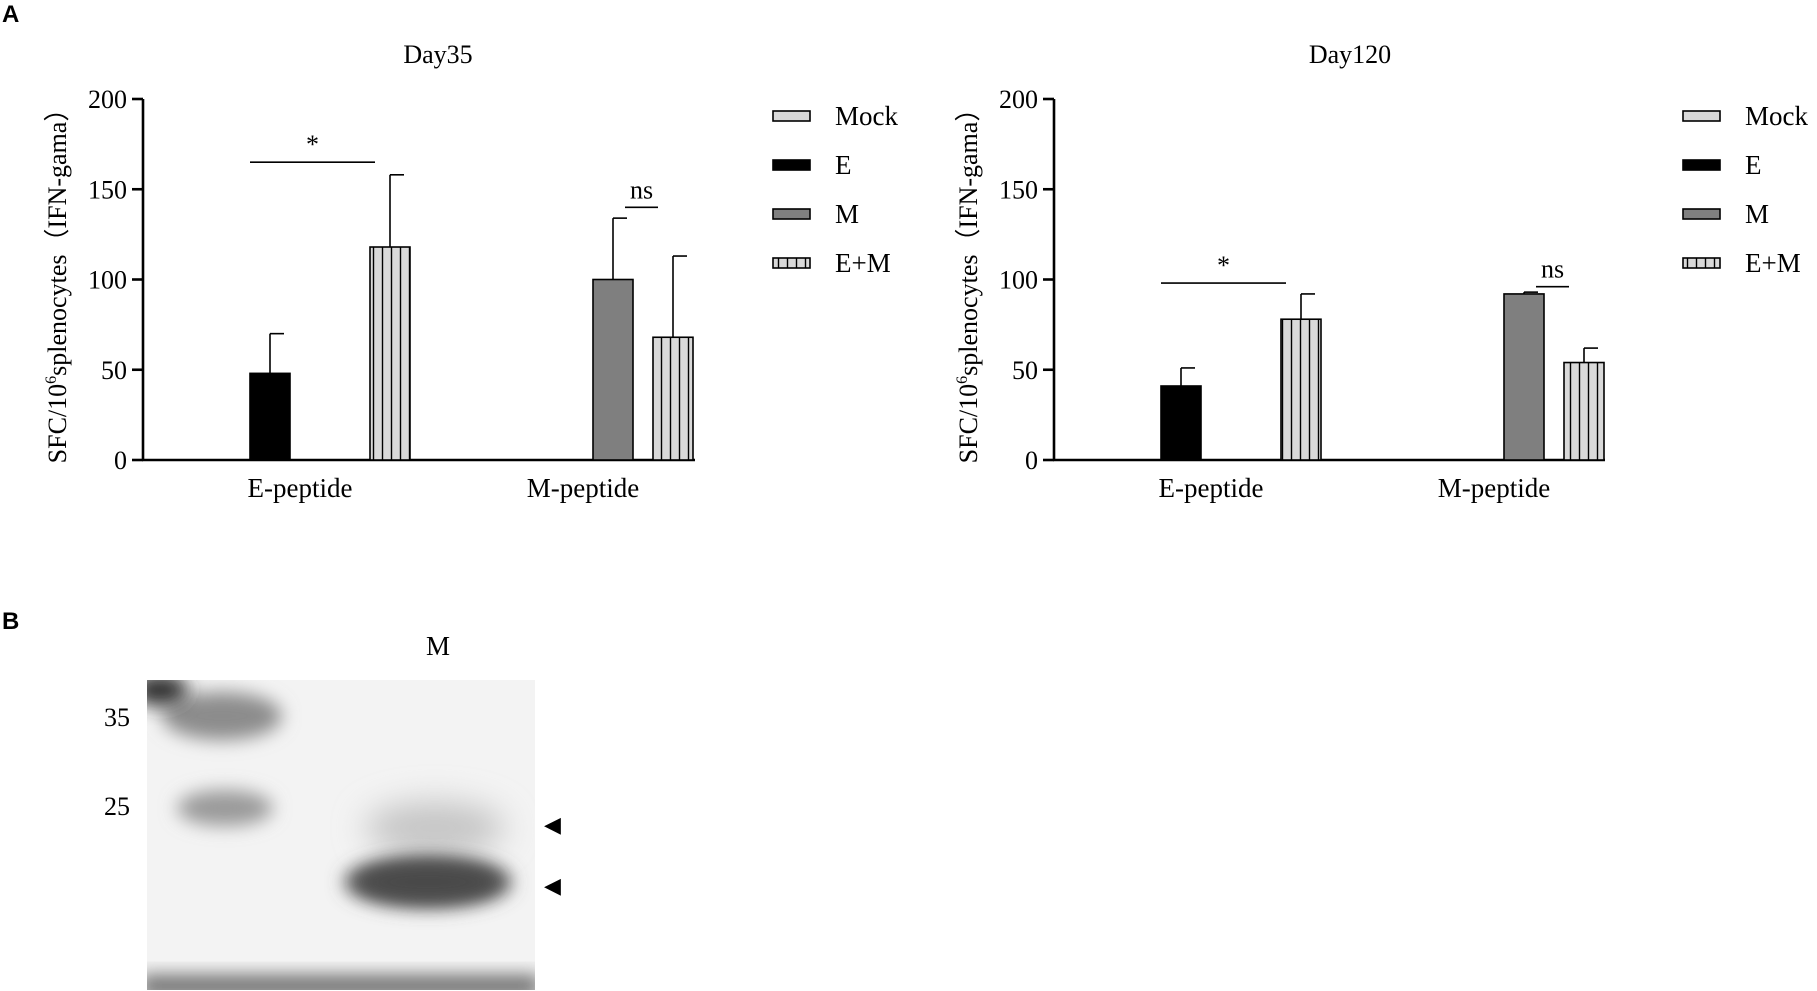  I want to click on chart-title: Day35, so click(437, 54).